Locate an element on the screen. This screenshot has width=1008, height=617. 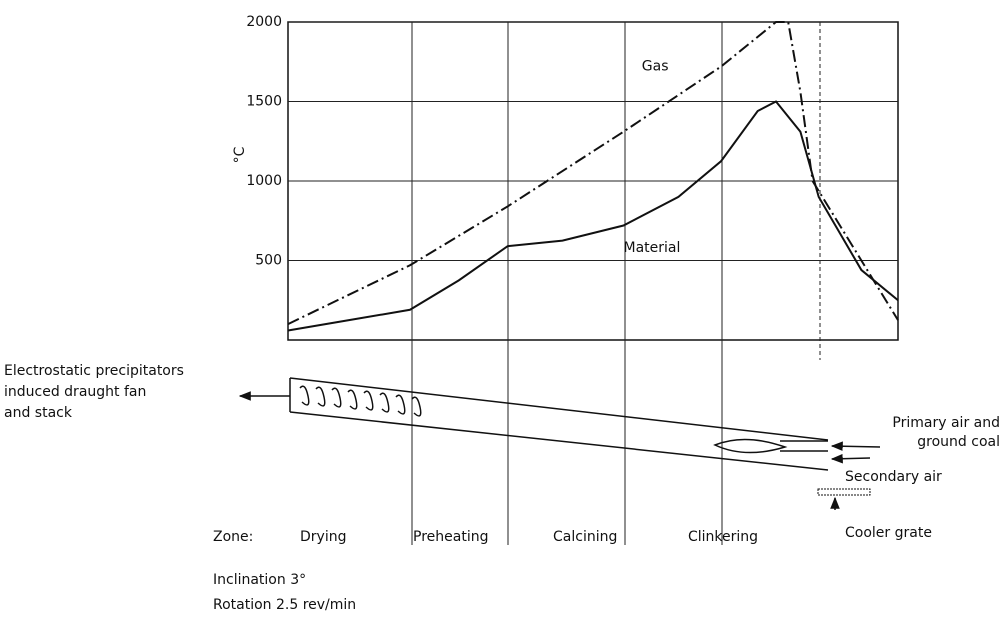
exhaust-label: and stack is located at coordinates (38, 413).